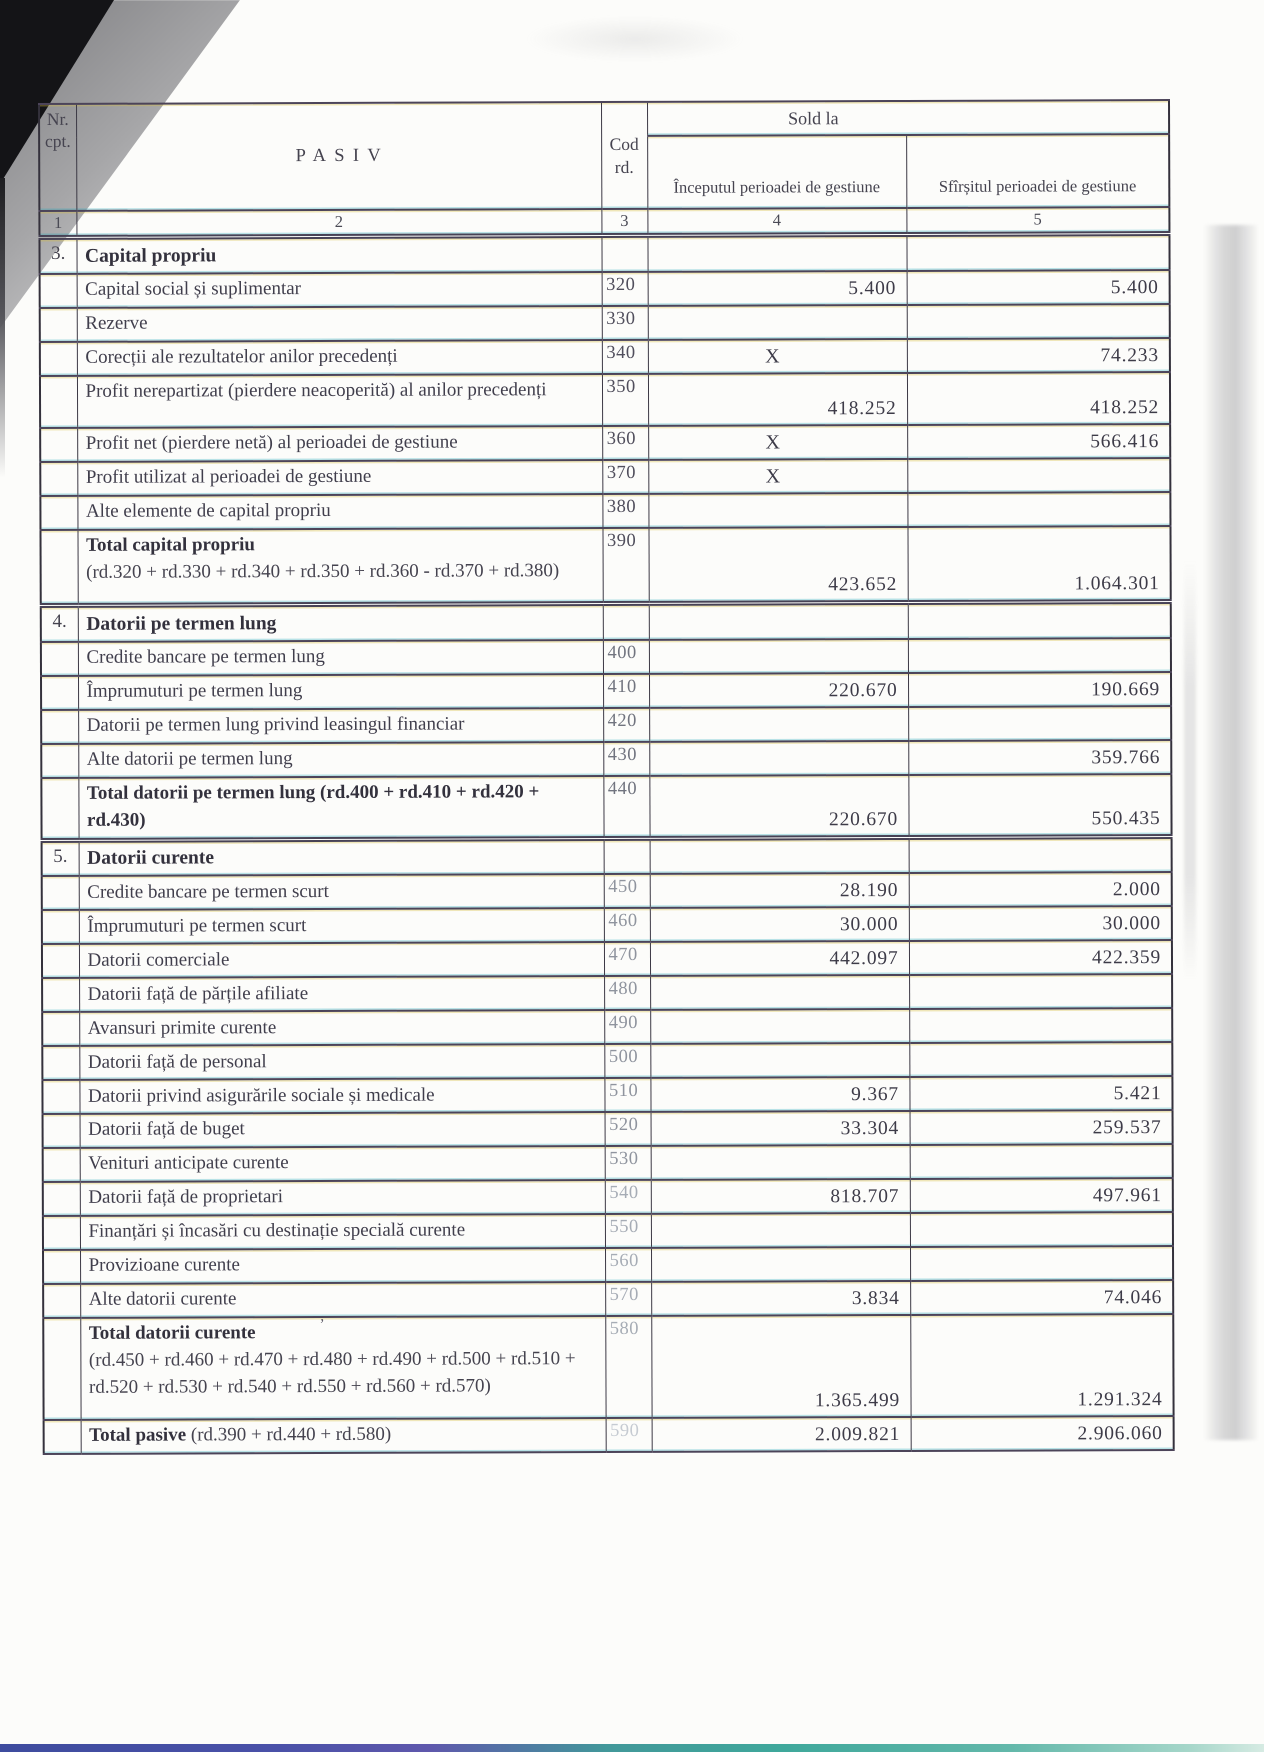 This screenshot has width=1264, height=1752. What do you see at coordinates (58, 224) in the screenshot?
I see `column-number: 1` at bounding box center [58, 224].